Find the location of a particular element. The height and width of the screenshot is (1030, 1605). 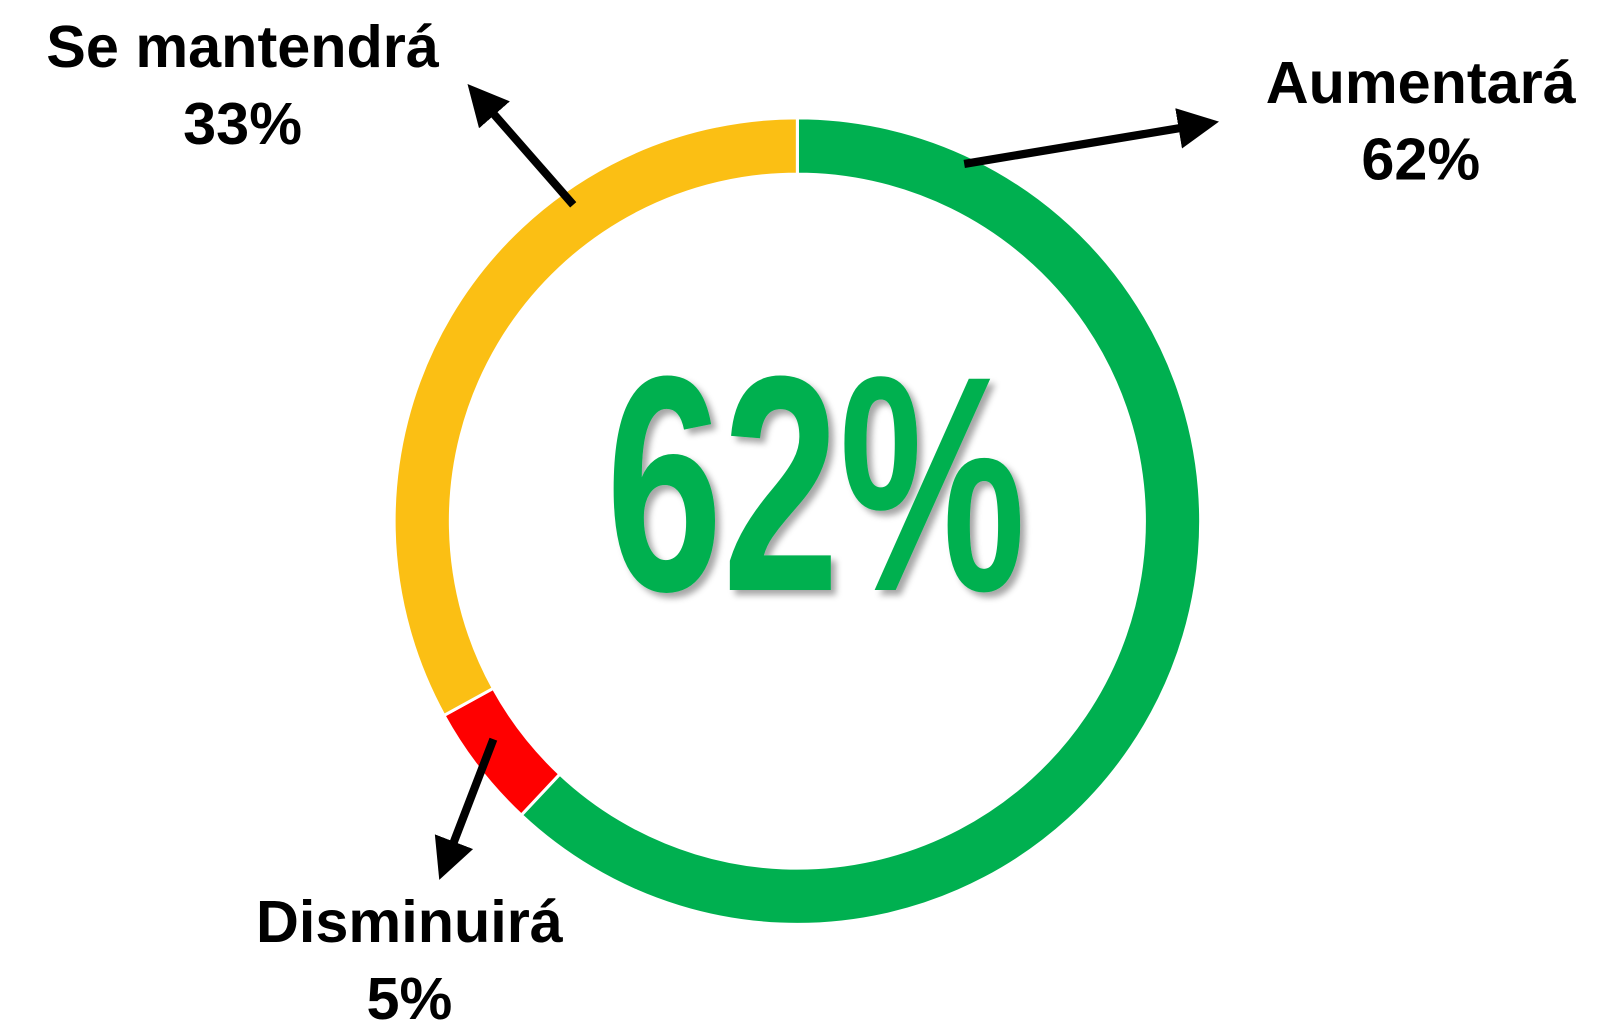

slice-label: Disminuirá is located at coordinates (410, 921).